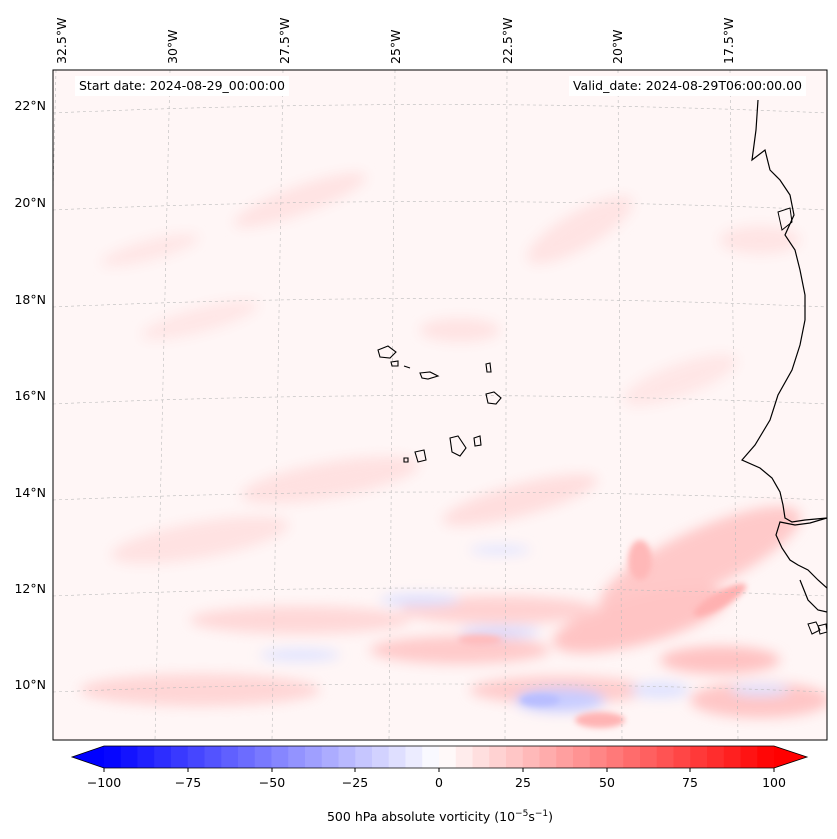  I want to click on colorbar-tick-label: 75, so click(690, 782).